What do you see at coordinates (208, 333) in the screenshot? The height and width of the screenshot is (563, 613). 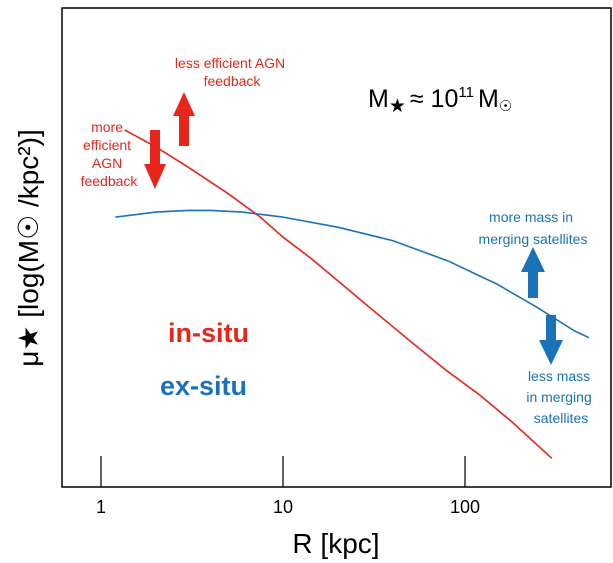 I see `legend-insitu: in-situ` at bounding box center [208, 333].